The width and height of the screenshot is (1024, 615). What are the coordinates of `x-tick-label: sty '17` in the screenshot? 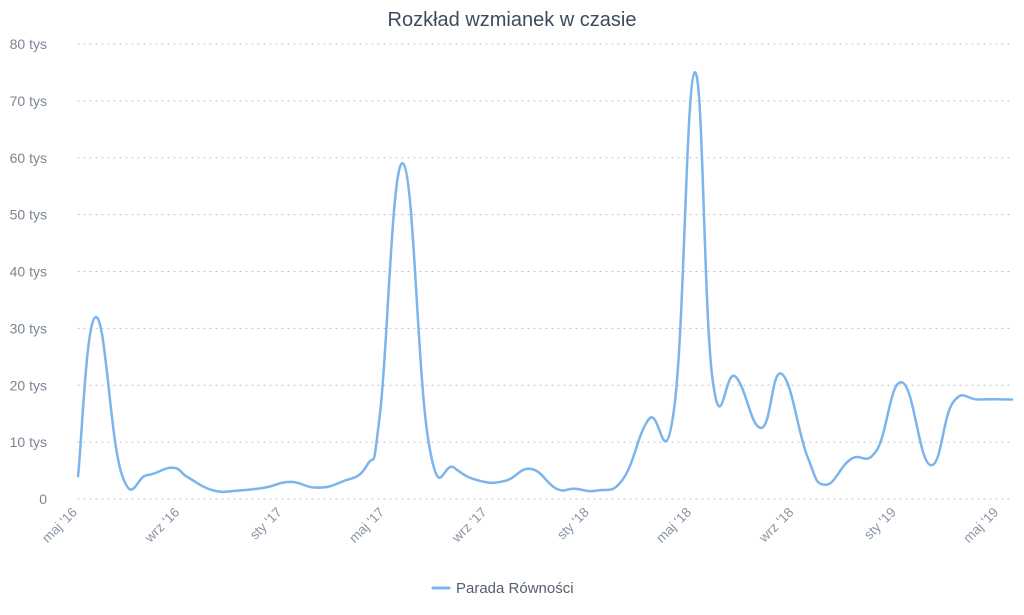 It's located at (266, 524).